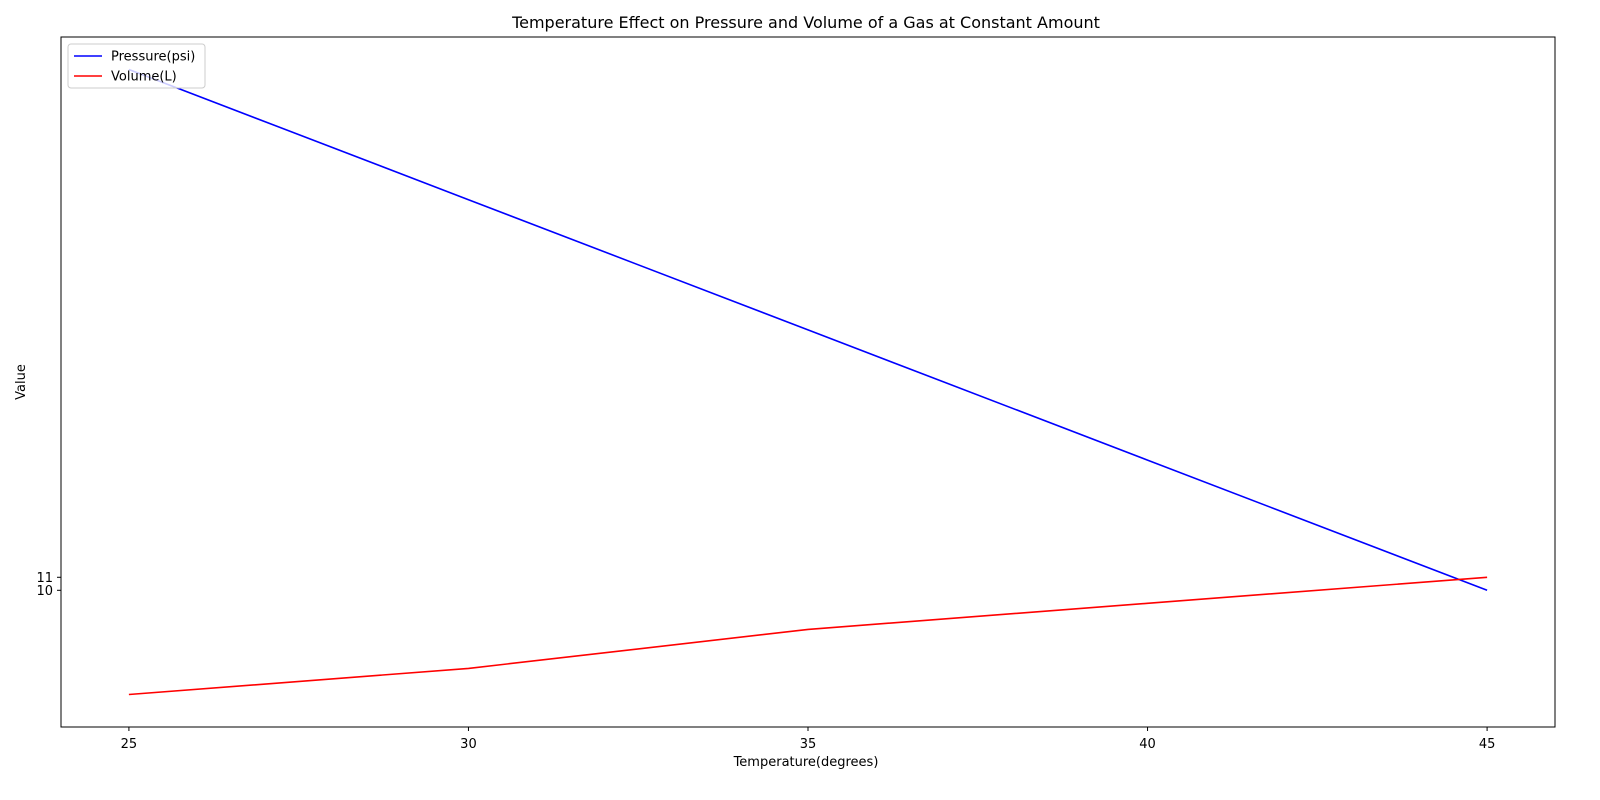 The height and width of the screenshot is (800, 1600). I want to click on x-axis-label: Temperature(degrees), so click(806, 762).